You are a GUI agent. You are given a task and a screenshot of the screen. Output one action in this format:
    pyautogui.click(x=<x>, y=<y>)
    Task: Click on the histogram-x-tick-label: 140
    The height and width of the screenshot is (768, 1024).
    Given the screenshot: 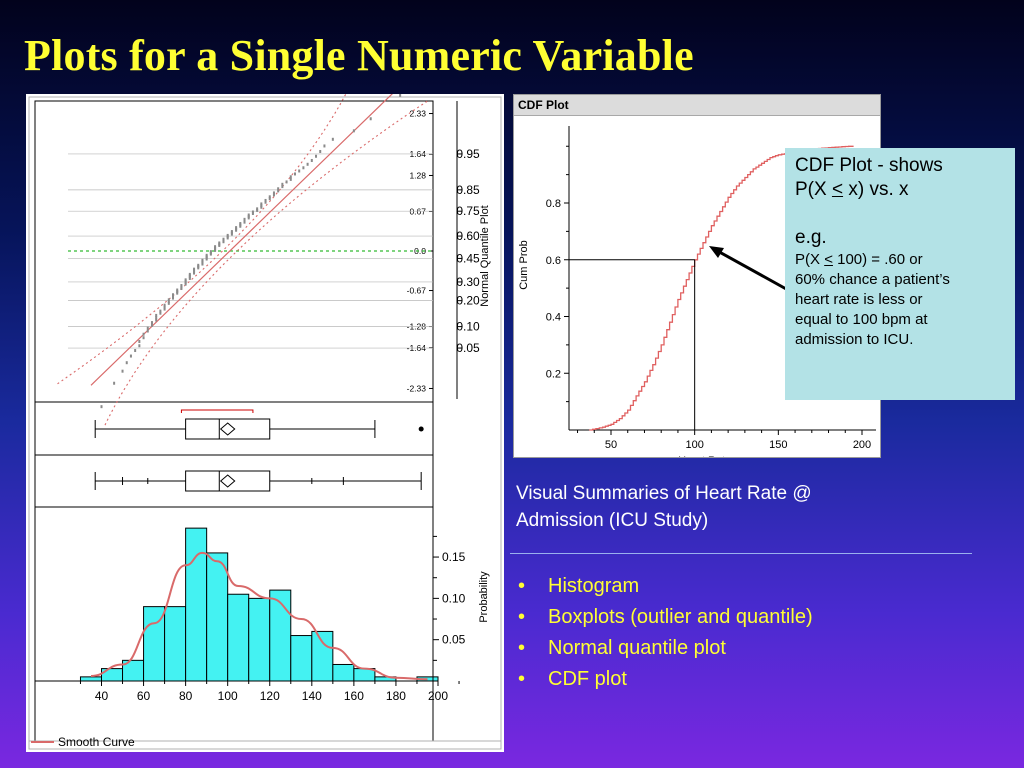 What is the action you would take?
    pyautogui.click(x=312, y=696)
    